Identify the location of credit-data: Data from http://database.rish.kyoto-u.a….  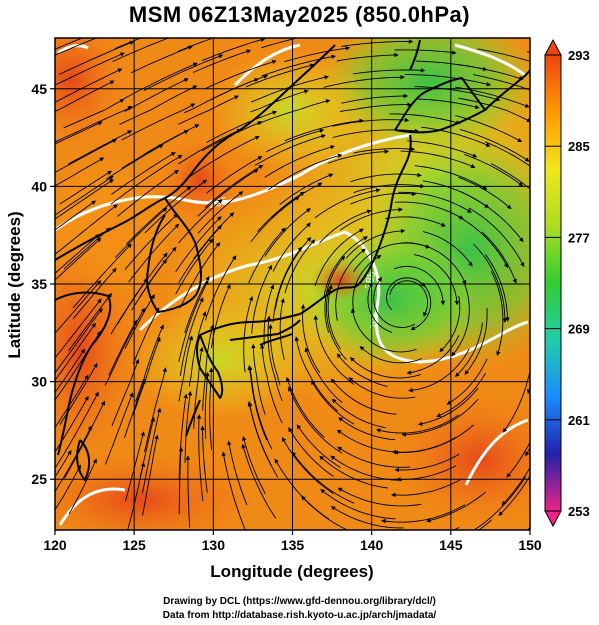
(299, 615).